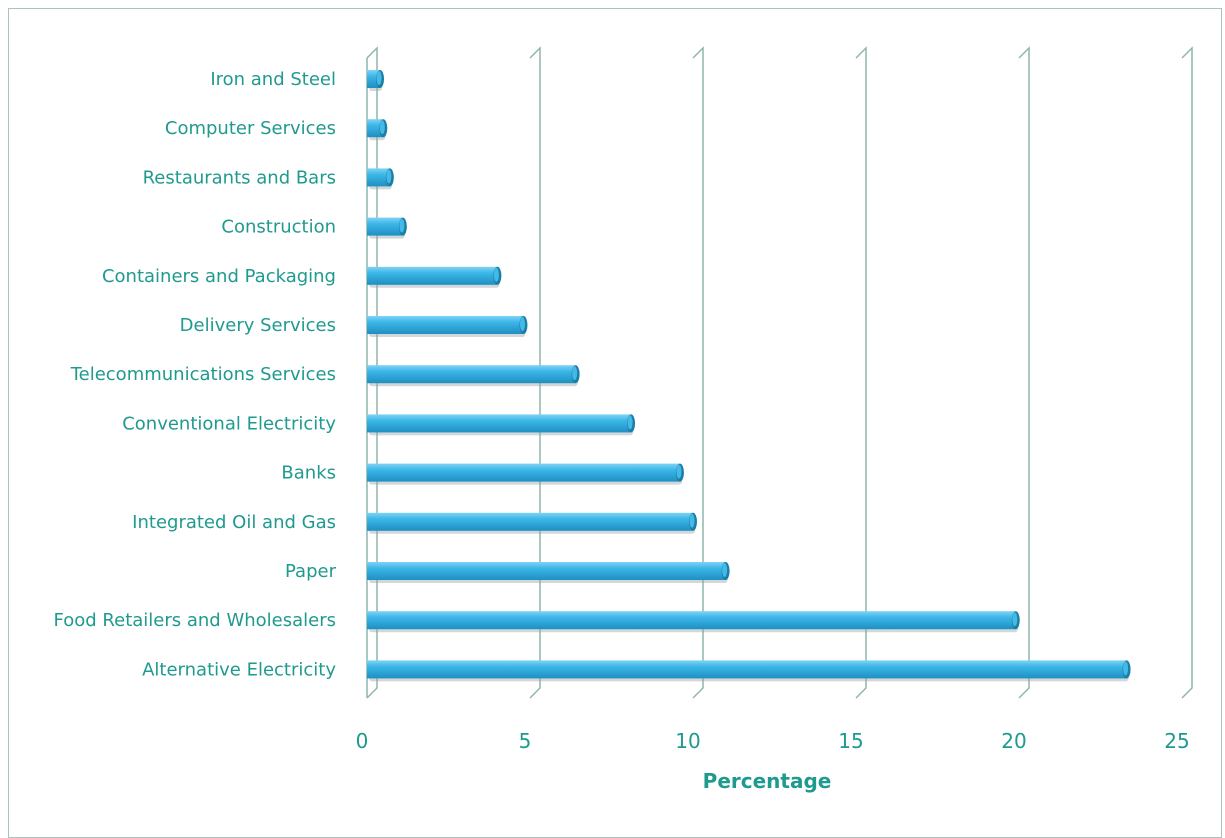 The image size is (1225, 838). Describe the element at coordinates (687, 741) in the screenshot. I see `x-tick-label: 10` at that location.